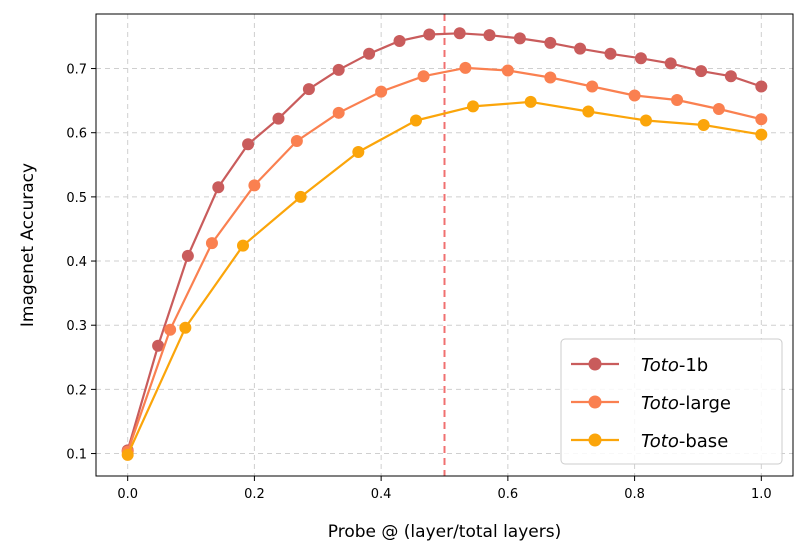 This screenshot has height=558, width=807. I want to click on legend-label-rest: -1b, so click(693, 365).